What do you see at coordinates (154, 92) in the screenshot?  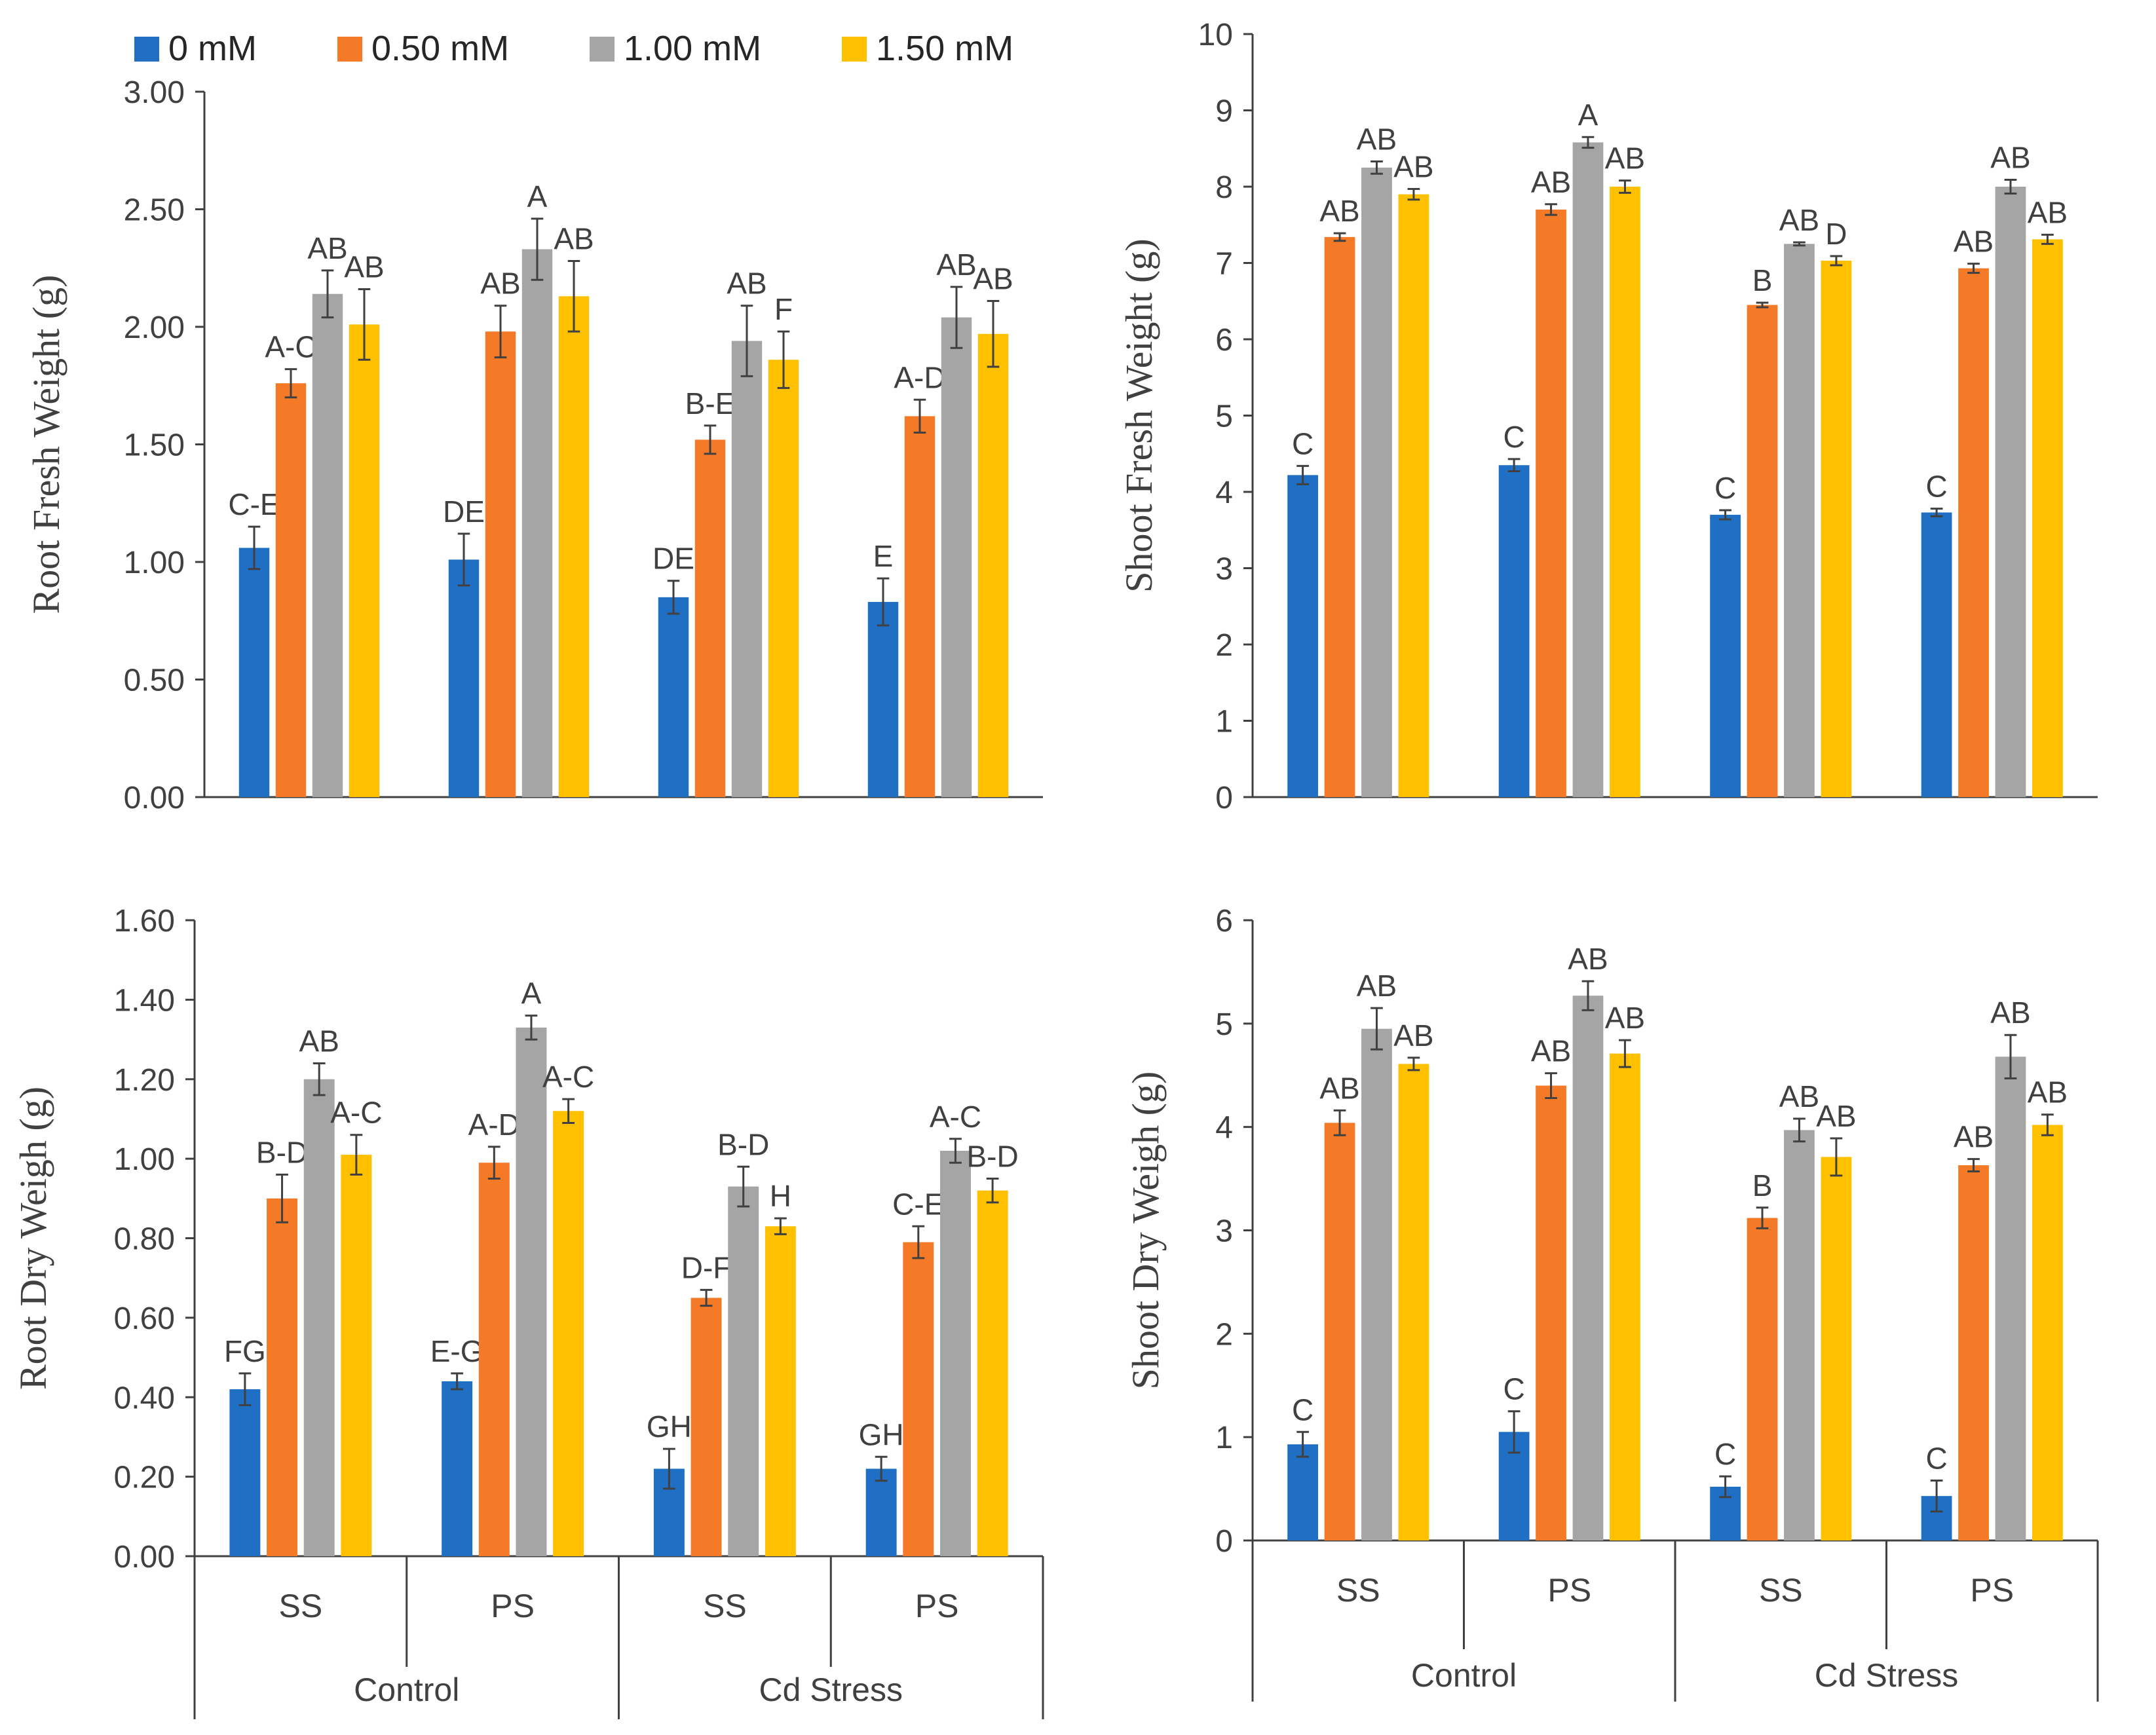 I see `y-tick-label: 3.00` at bounding box center [154, 92].